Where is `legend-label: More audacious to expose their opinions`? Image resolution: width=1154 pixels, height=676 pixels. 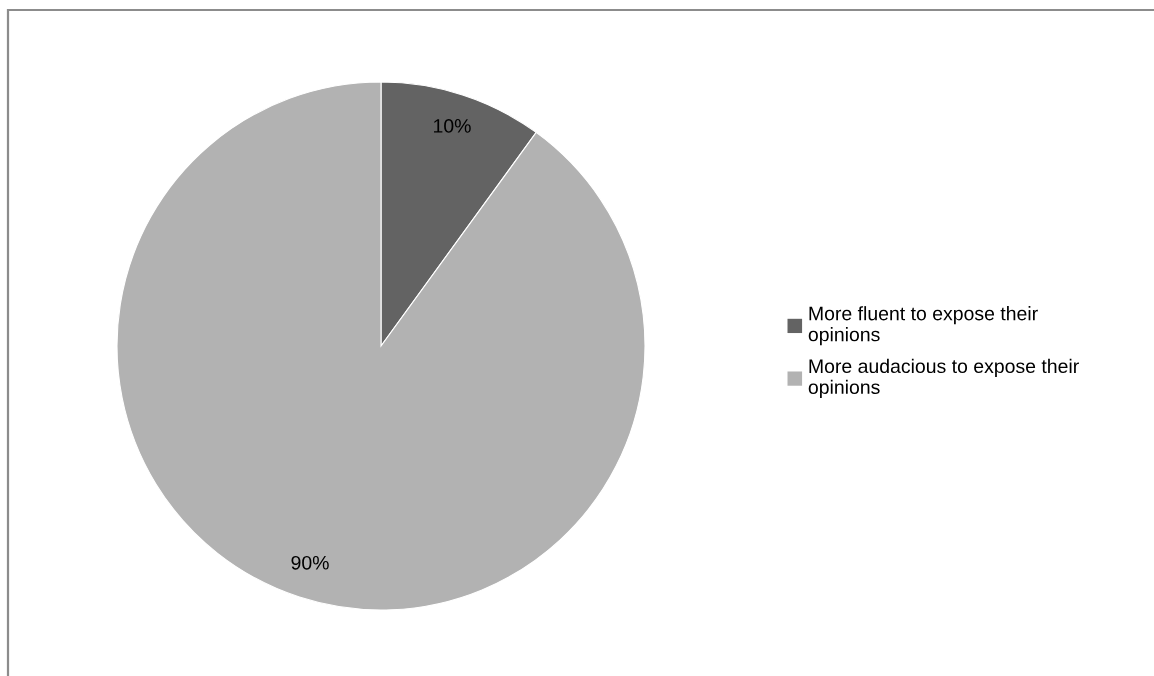
legend-label: More audacious to expose their opinions is located at coordinates (943, 378).